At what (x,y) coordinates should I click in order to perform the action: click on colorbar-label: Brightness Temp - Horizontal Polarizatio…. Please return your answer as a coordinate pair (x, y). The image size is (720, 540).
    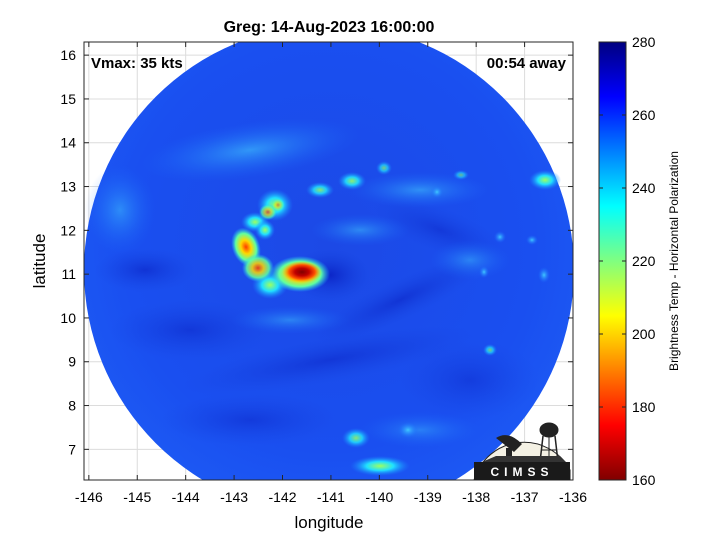
    Looking at the image, I should click on (674, 261).